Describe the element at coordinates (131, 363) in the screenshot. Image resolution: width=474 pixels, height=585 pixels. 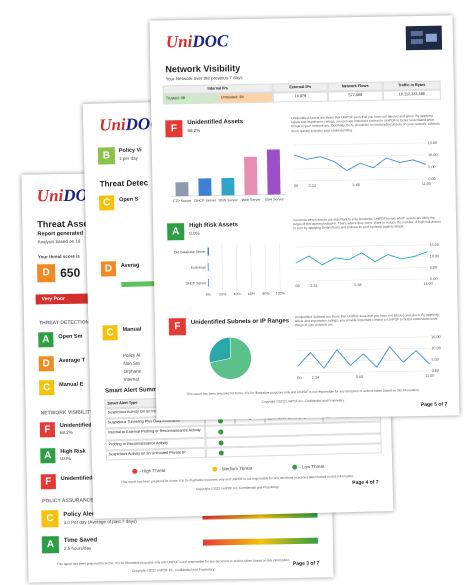
I see `item-line: Non Sta` at that location.